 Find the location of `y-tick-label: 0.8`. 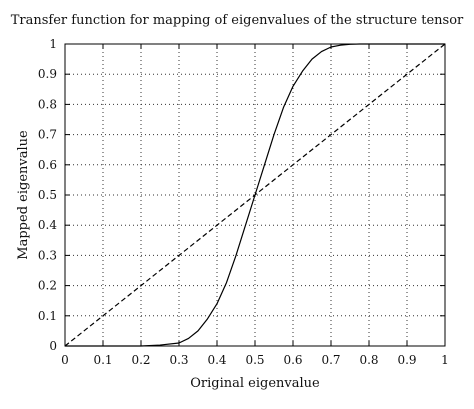

y-tick-label: 0.8 is located at coordinates (47, 104).